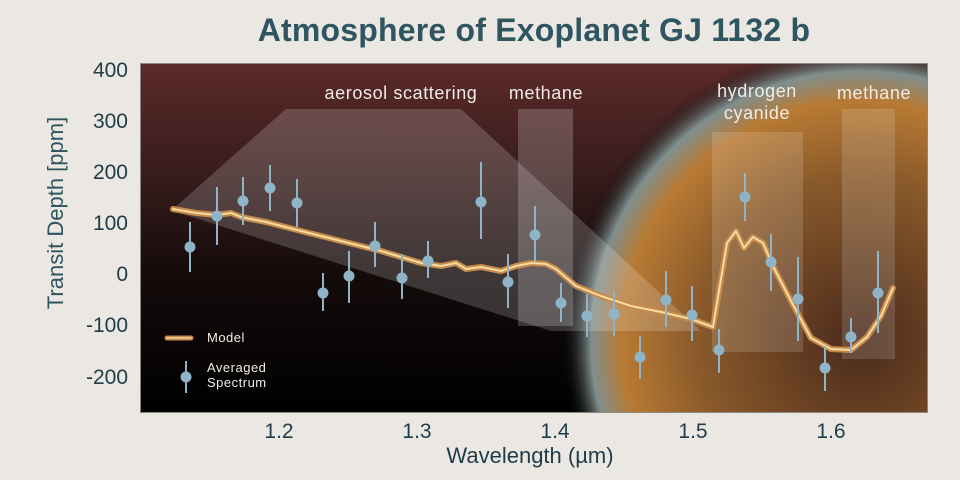 This screenshot has width=960, height=480. Describe the element at coordinates (237, 367) in the screenshot. I see `legend-spectrum-line1: Averaged` at that location.